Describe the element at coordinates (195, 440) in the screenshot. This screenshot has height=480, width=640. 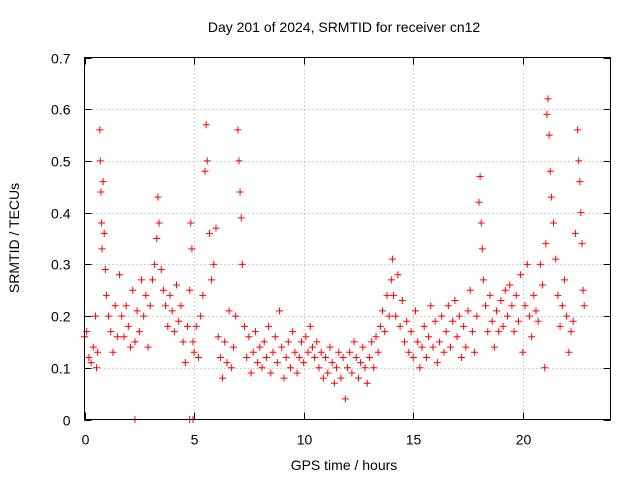
I see `x-tick-label: 5` at that location.